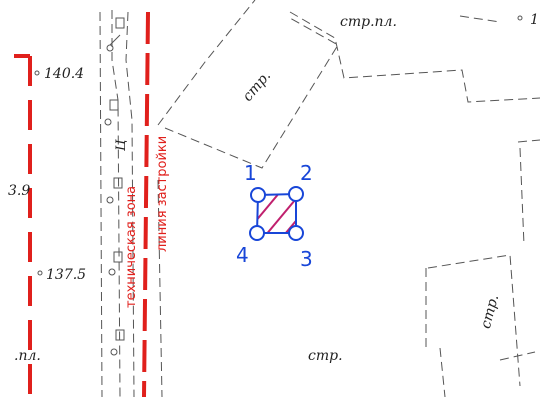  I want to click on parcel-top-right, so click(414, 57).